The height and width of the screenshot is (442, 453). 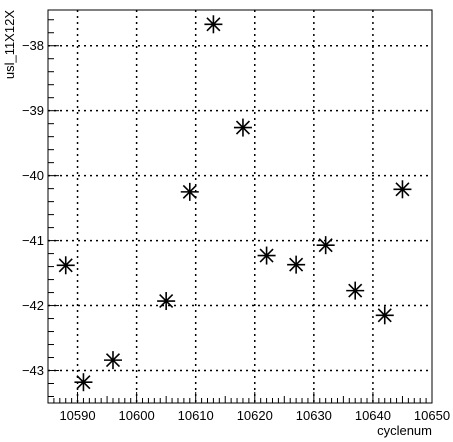 What do you see at coordinates (9, 44) in the screenshot?
I see `y-axis-title: usl_11X12X` at bounding box center [9, 44].